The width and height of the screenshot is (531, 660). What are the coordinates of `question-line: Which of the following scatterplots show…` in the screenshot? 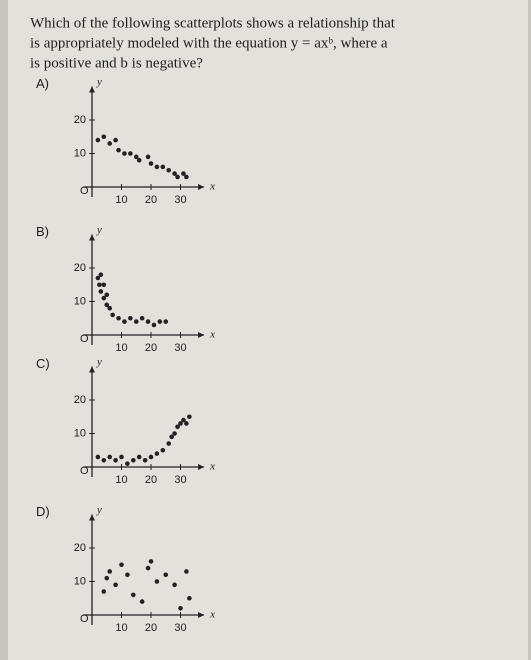 It's located at (213, 23).